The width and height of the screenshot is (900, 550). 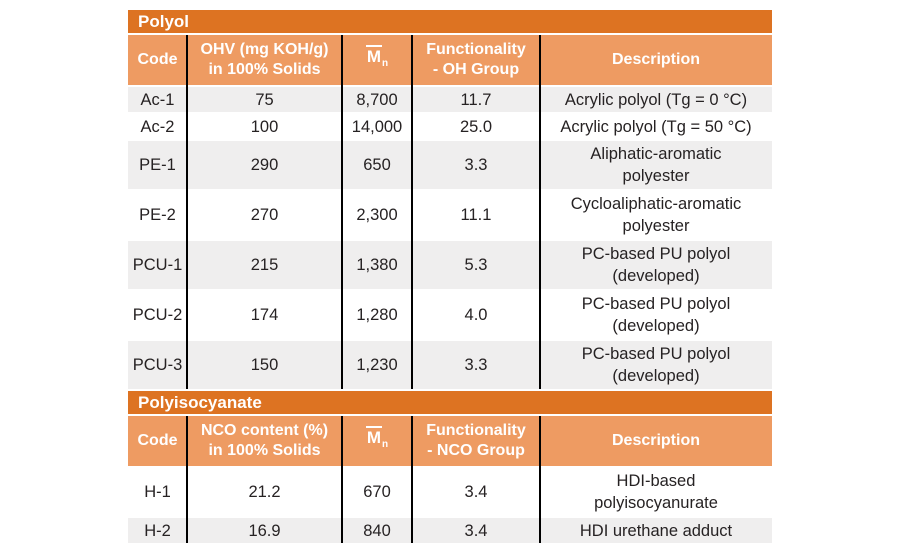 I want to click on cell-mn: 8,700, so click(x=377, y=99).